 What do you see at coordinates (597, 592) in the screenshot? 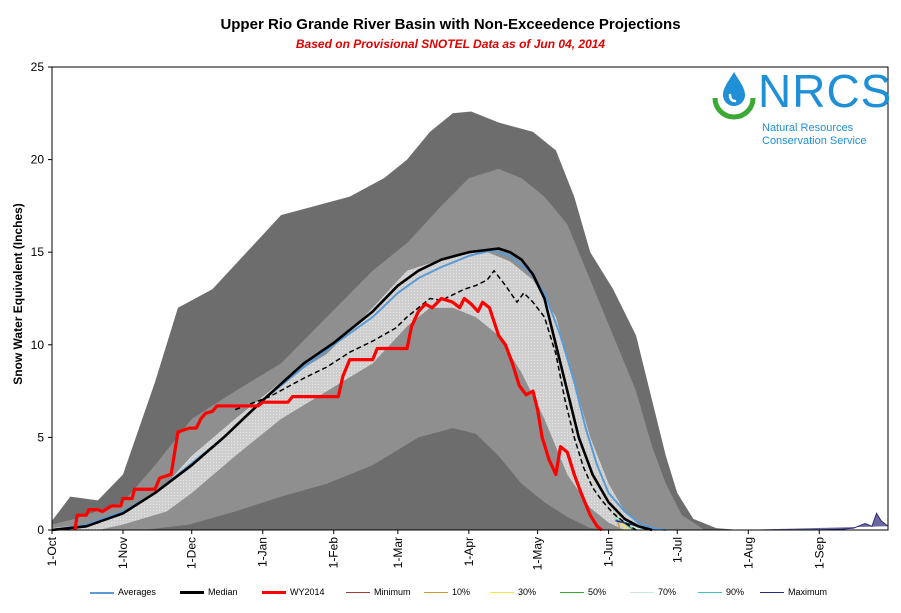
I see `legend-label: 50%` at bounding box center [597, 592].